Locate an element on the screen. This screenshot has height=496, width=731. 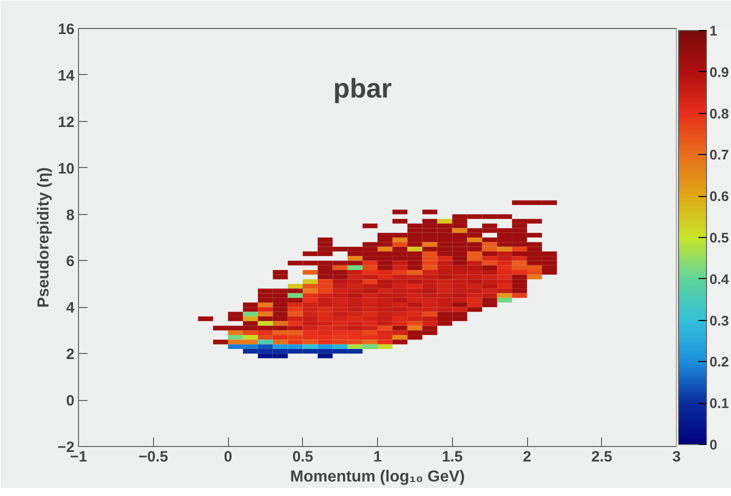
y-tick-label: 12 is located at coordinates (66, 122).